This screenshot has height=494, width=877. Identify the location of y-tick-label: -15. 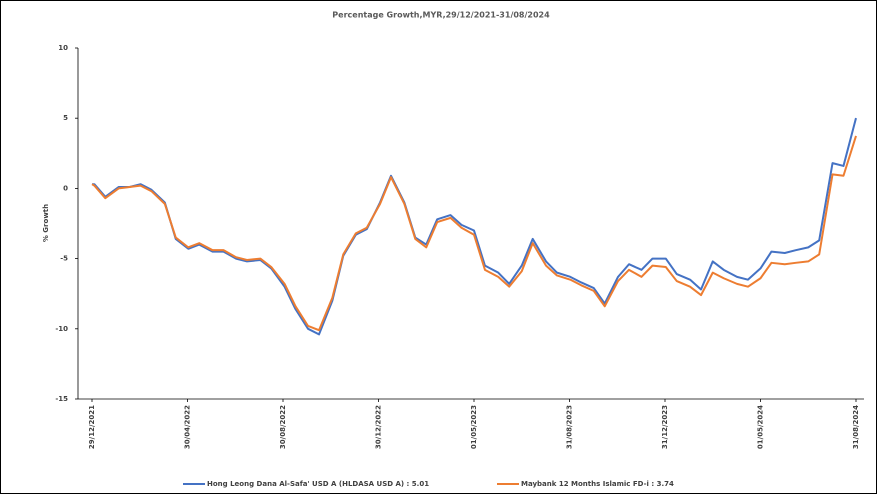
(61, 399).